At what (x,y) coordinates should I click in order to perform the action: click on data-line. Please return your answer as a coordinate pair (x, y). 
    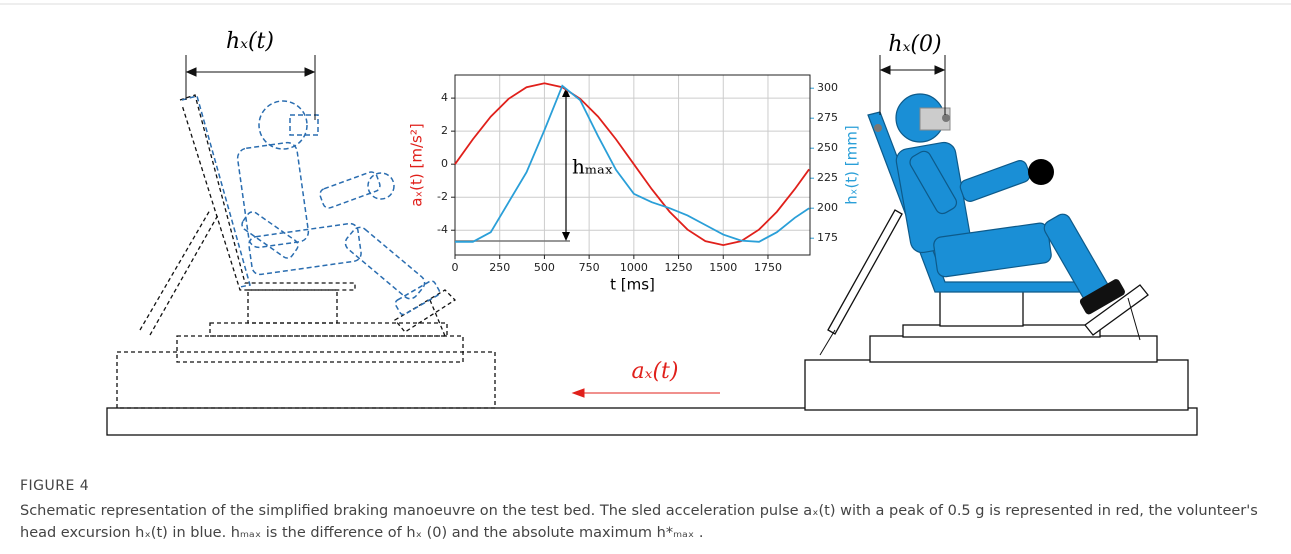
    Looking at the image, I should click on (632, 163).